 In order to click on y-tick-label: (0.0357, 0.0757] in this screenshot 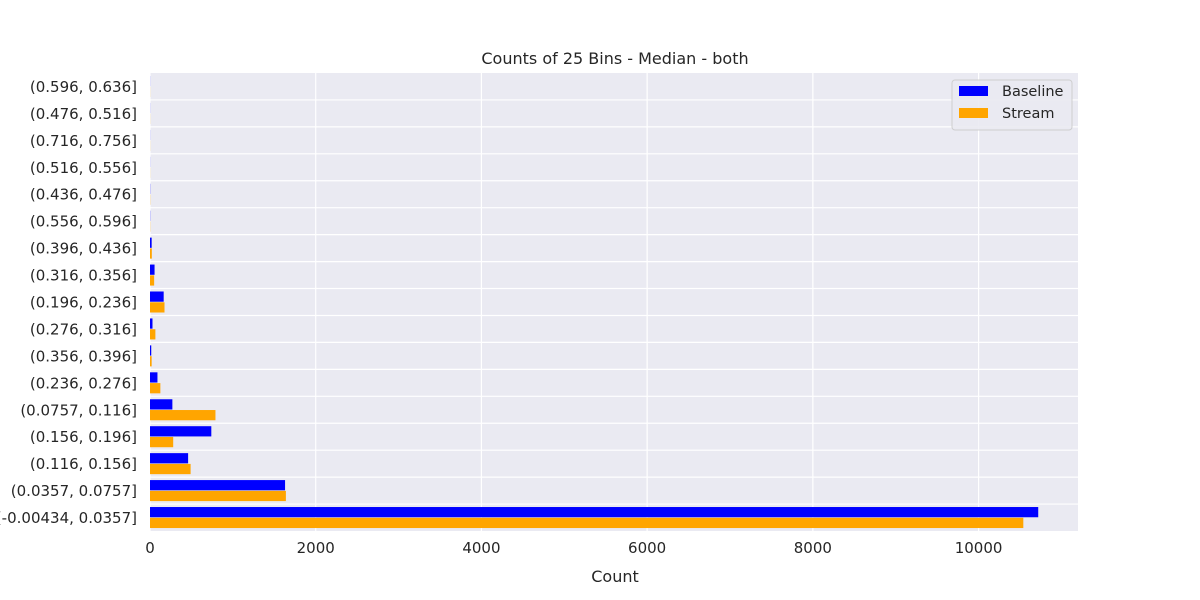, I will do `click(74, 491)`.